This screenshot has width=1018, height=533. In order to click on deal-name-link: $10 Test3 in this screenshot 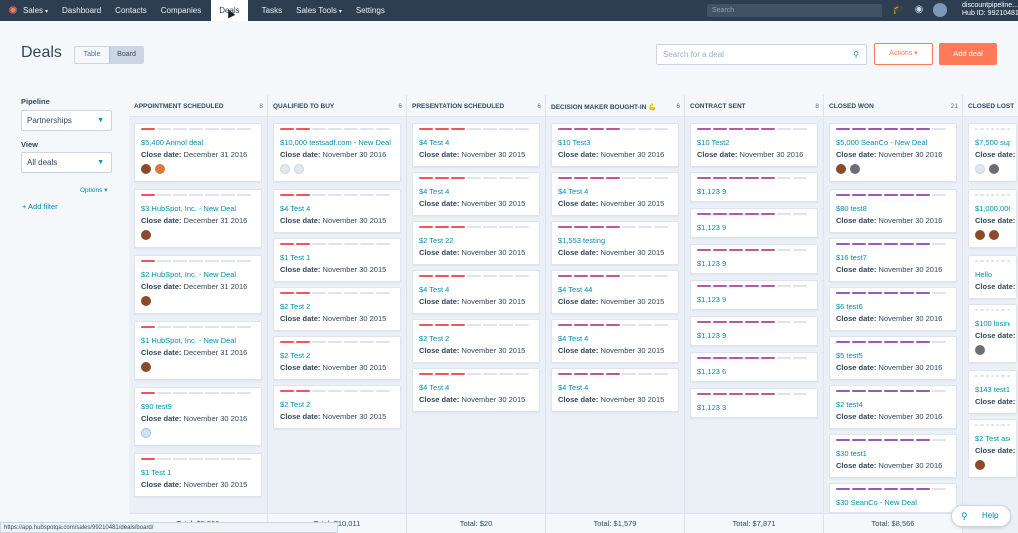, I will do `click(574, 142)`.